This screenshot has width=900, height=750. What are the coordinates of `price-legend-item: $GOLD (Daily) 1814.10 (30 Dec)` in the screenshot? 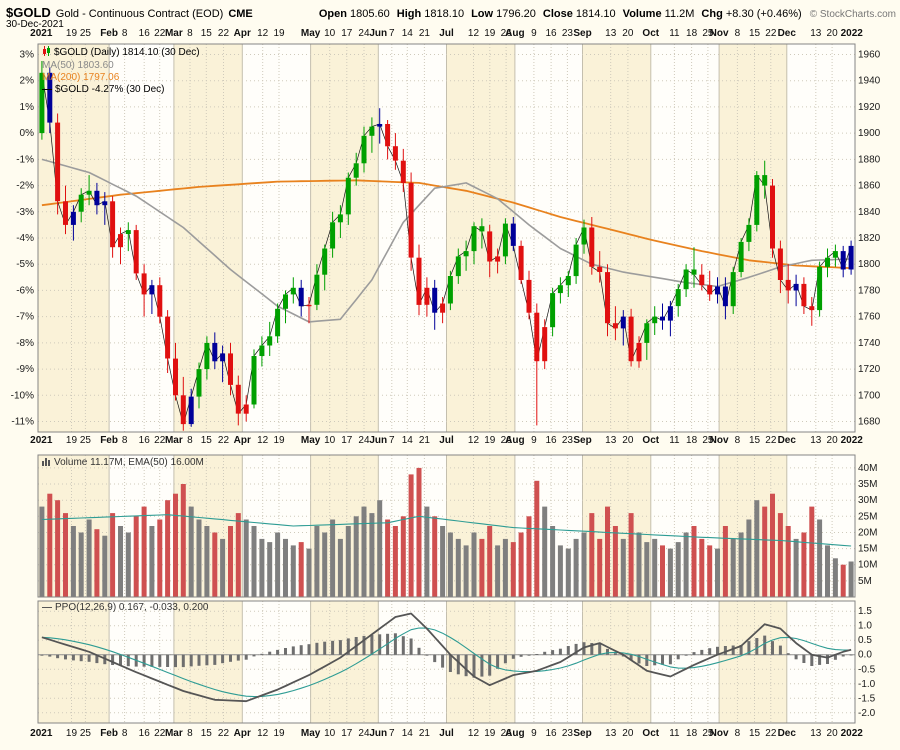 It's located at (121, 53).